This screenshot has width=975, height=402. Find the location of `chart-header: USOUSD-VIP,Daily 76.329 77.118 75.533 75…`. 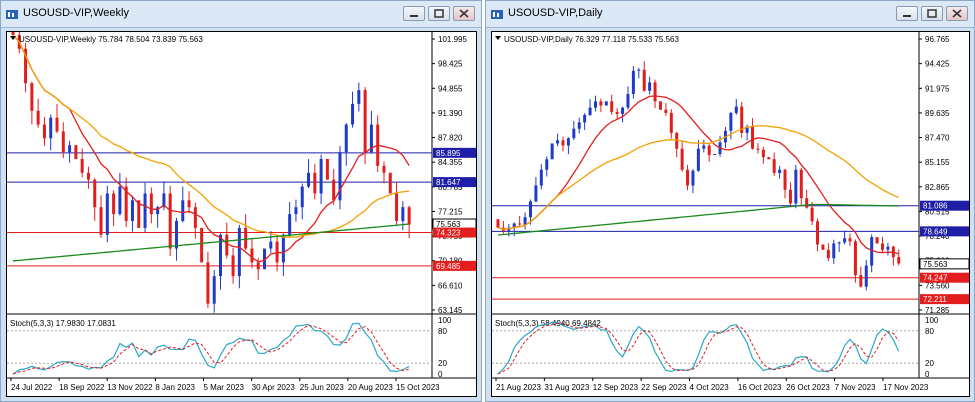

chart-header: USOUSD-VIP,Daily 76.329 77.118 75.533 75… is located at coordinates (591, 39).